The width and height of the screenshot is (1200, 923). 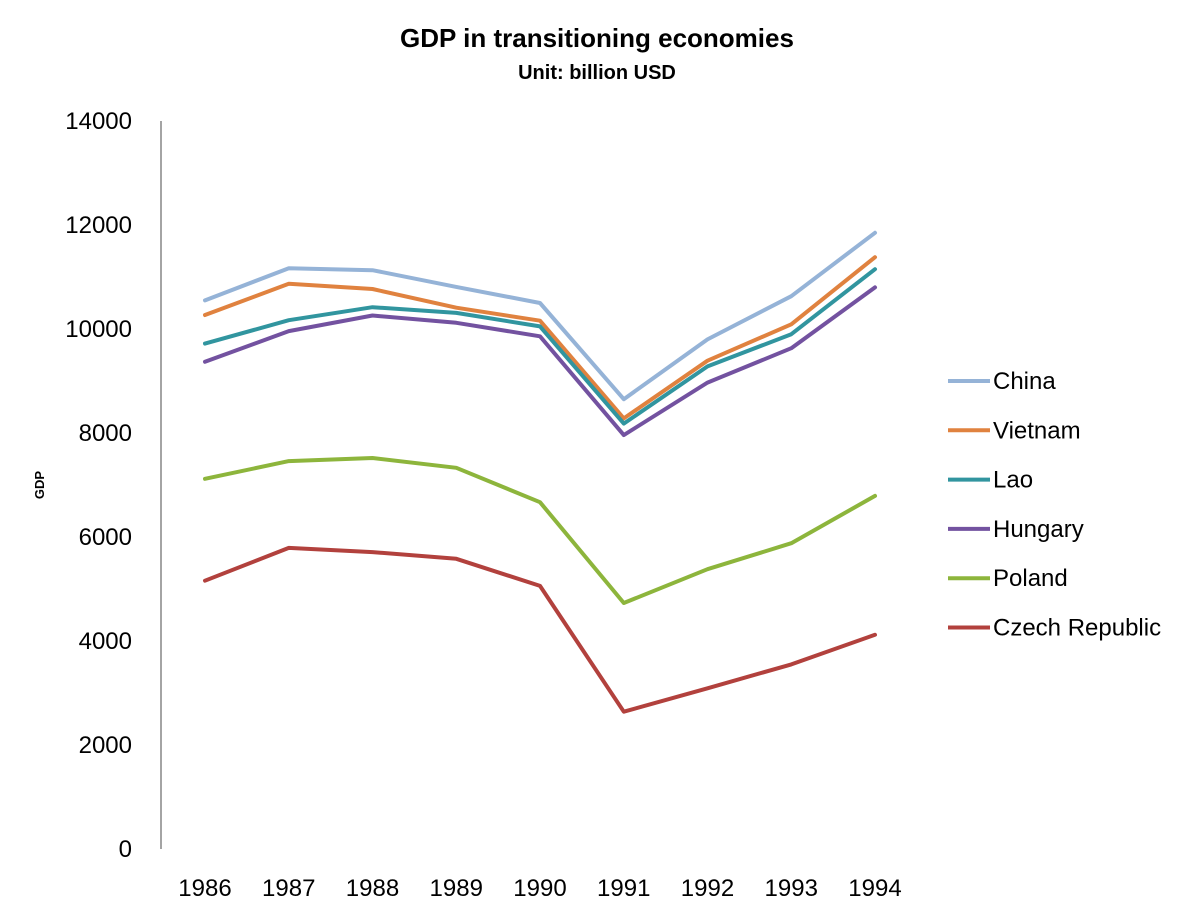 I want to click on y-tick-label: 8000, so click(x=105, y=433).